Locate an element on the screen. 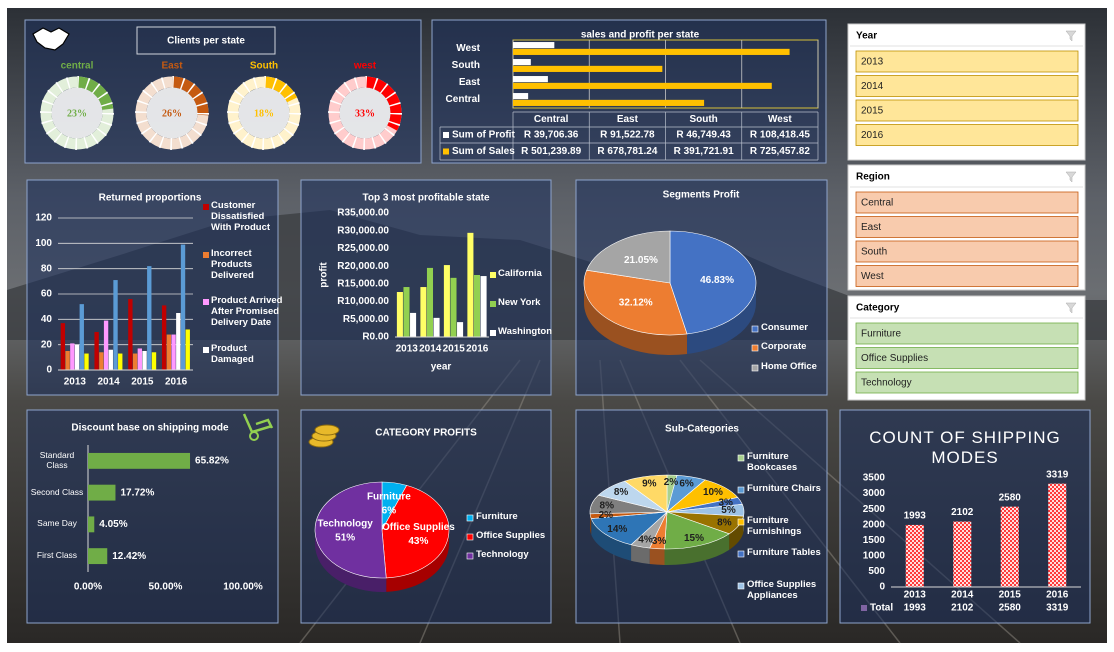 The image size is (1114, 652). x-tick-label: 2015 is located at coordinates (142, 382).